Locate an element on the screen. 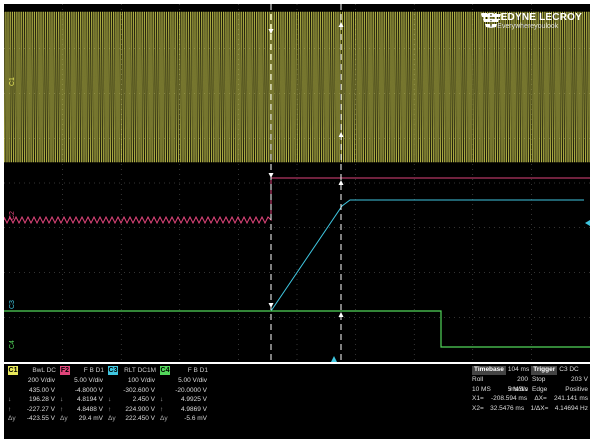 This screenshot has height=443, width=594. channel-v1: 4.9925 V is located at coordinates (193, 399).